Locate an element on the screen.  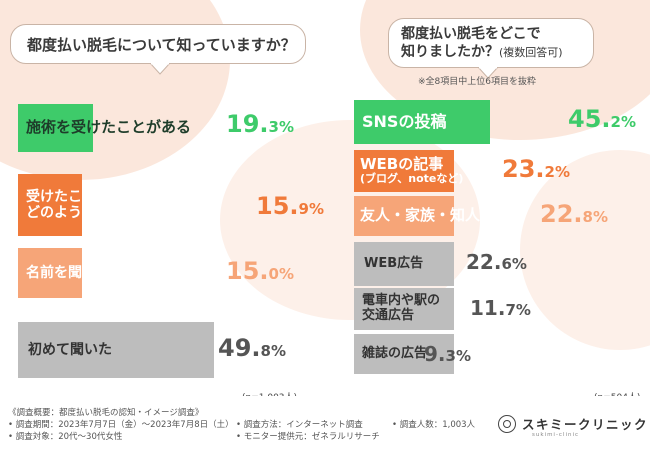
bar-label: 電車内や駅の 交通広告 is located at coordinates (401, 308).